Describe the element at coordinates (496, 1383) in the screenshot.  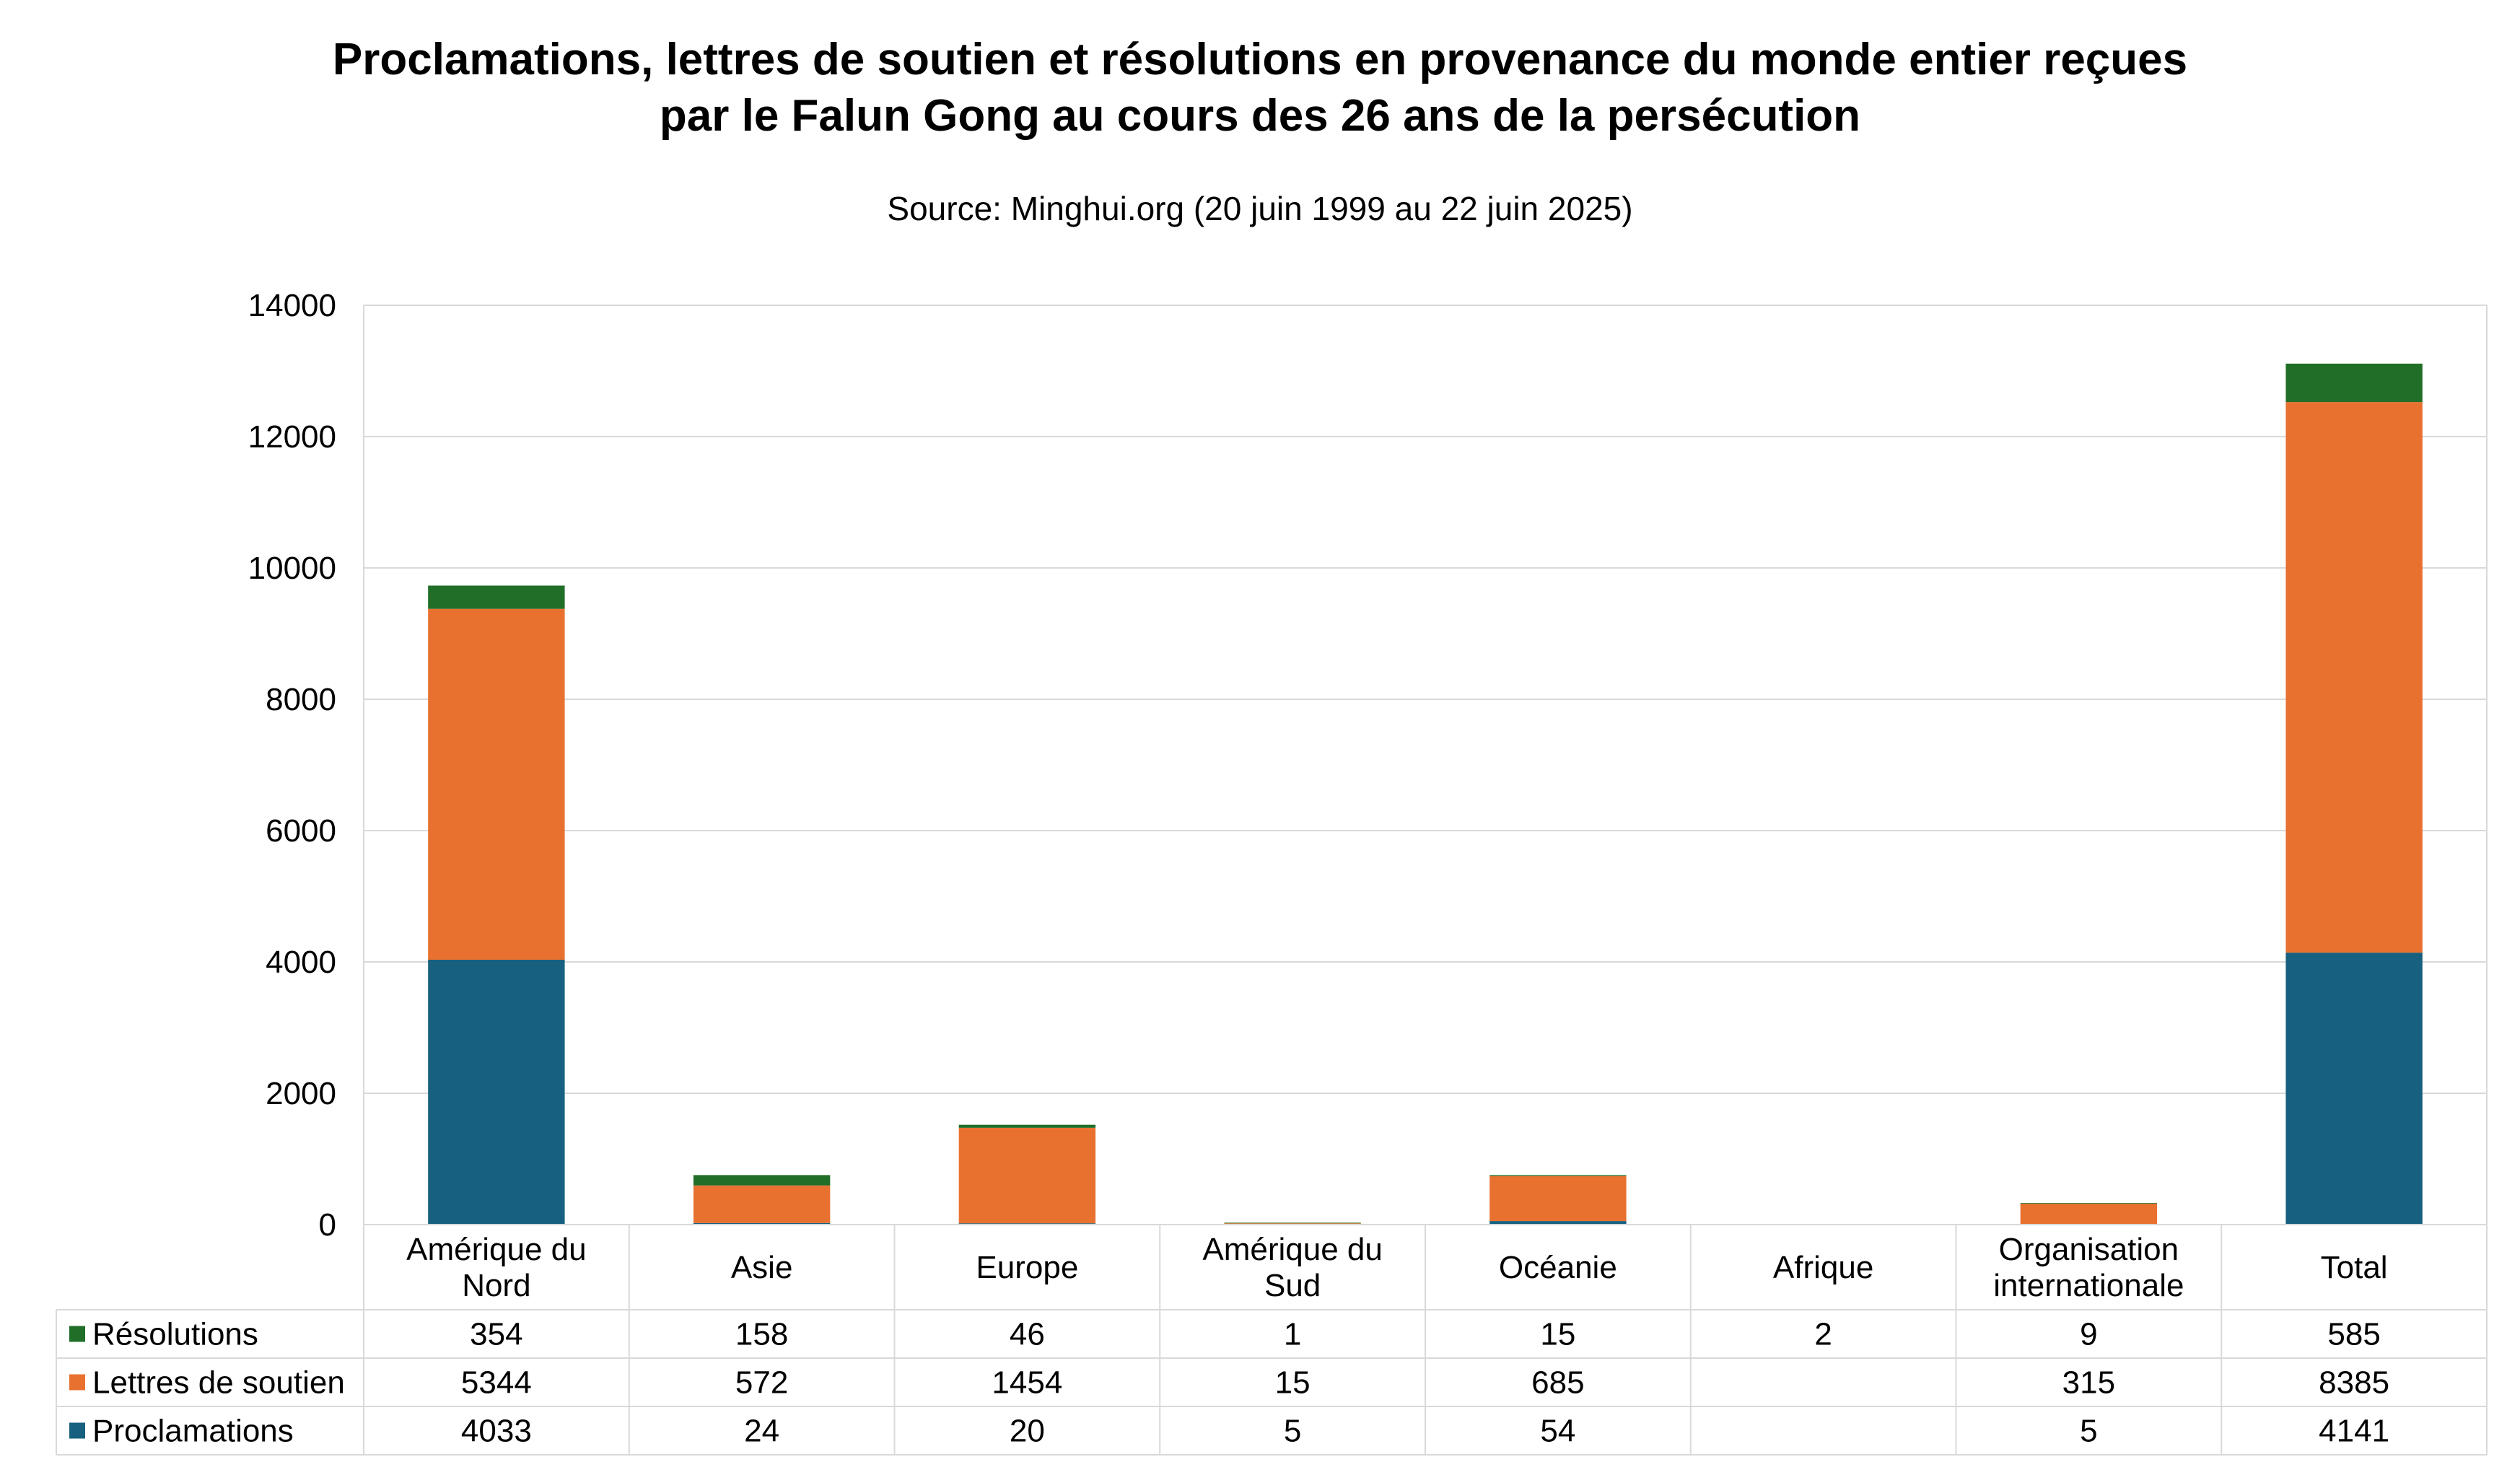
I see `data-label: 5344` at that location.